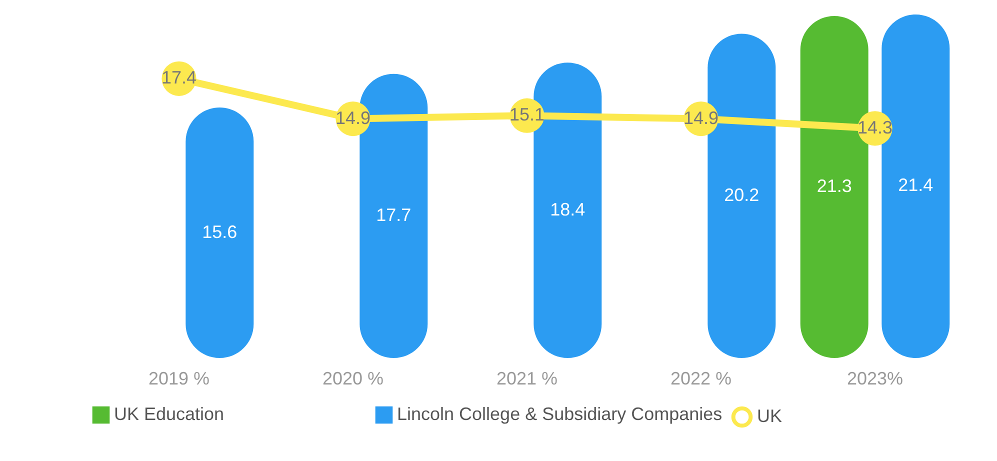 The width and height of the screenshot is (997, 461). I want to click on x-tick-label: 2022 %, so click(701, 378).